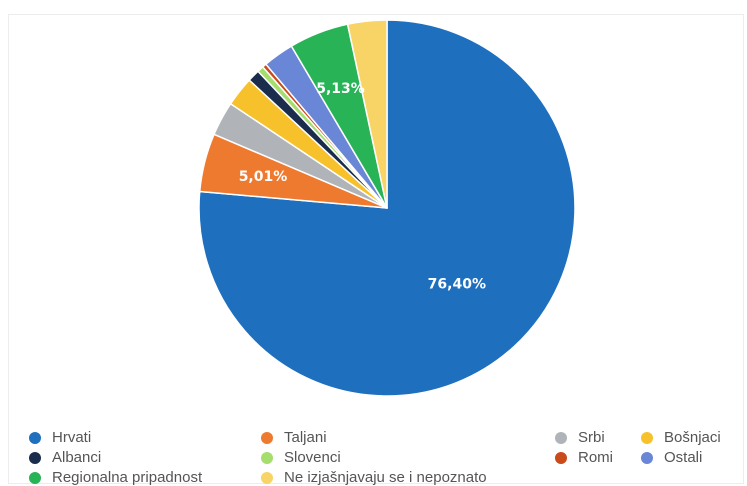  Describe the element at coordinates (305, 437) in the screenshot. I see `legend-label: Taljani` at that location.